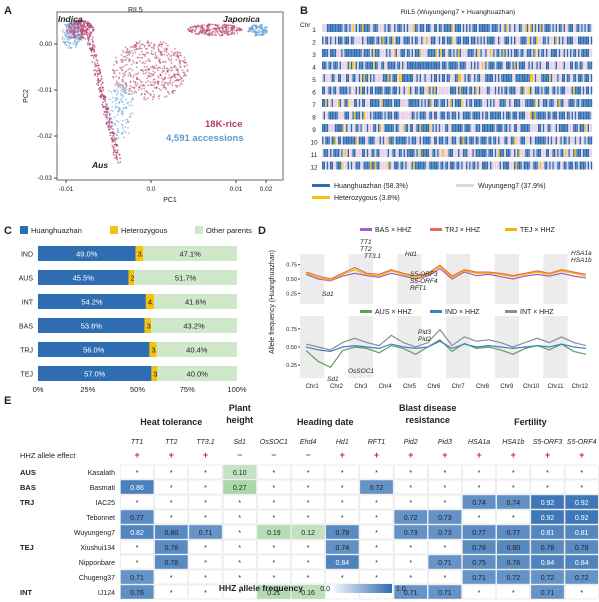 This screenshot has width=599, height=602. What do you see at coordinates (171, 422) in the screenshot?
I see `group-header: Heat tolerance` at bounding box center [171, 422].